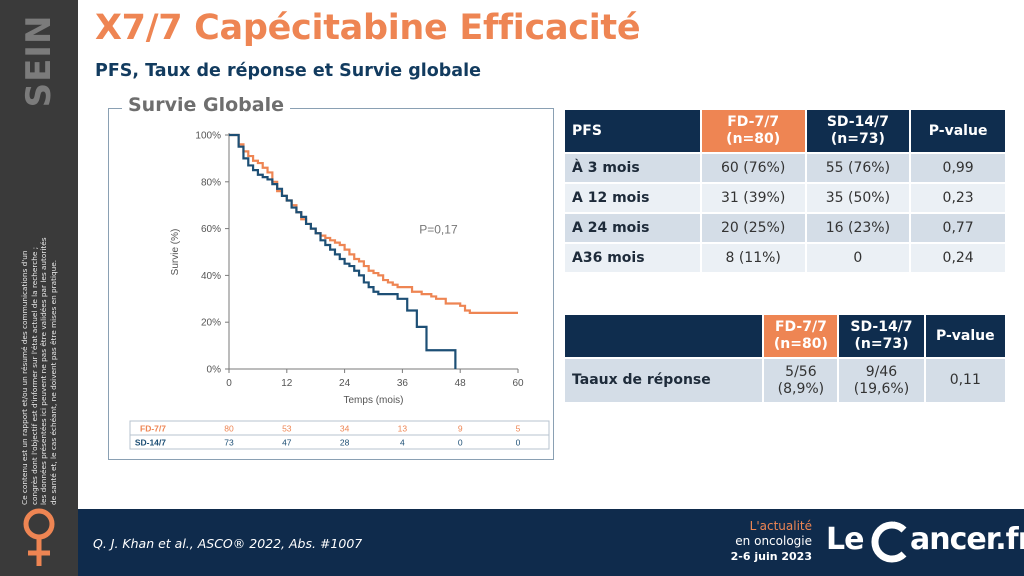  I want to click on cell-p: 0,77, so click(958, 228).